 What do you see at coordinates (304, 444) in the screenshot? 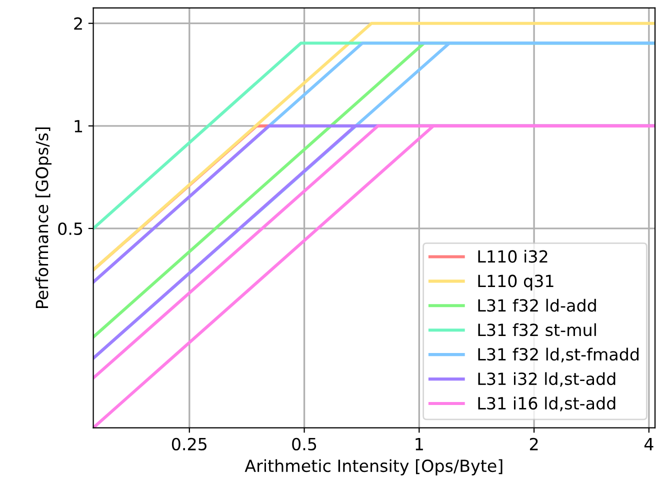
I see `x-tick-label: 0.5` at bounding box center [304, 444].